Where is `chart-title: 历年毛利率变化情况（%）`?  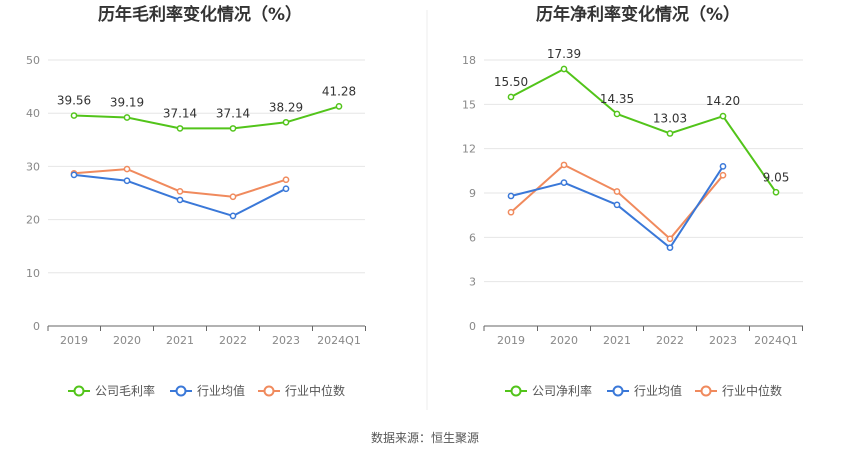 chart-title: 历年毛利率变化情况（%） is located at coordinates (200, 14).